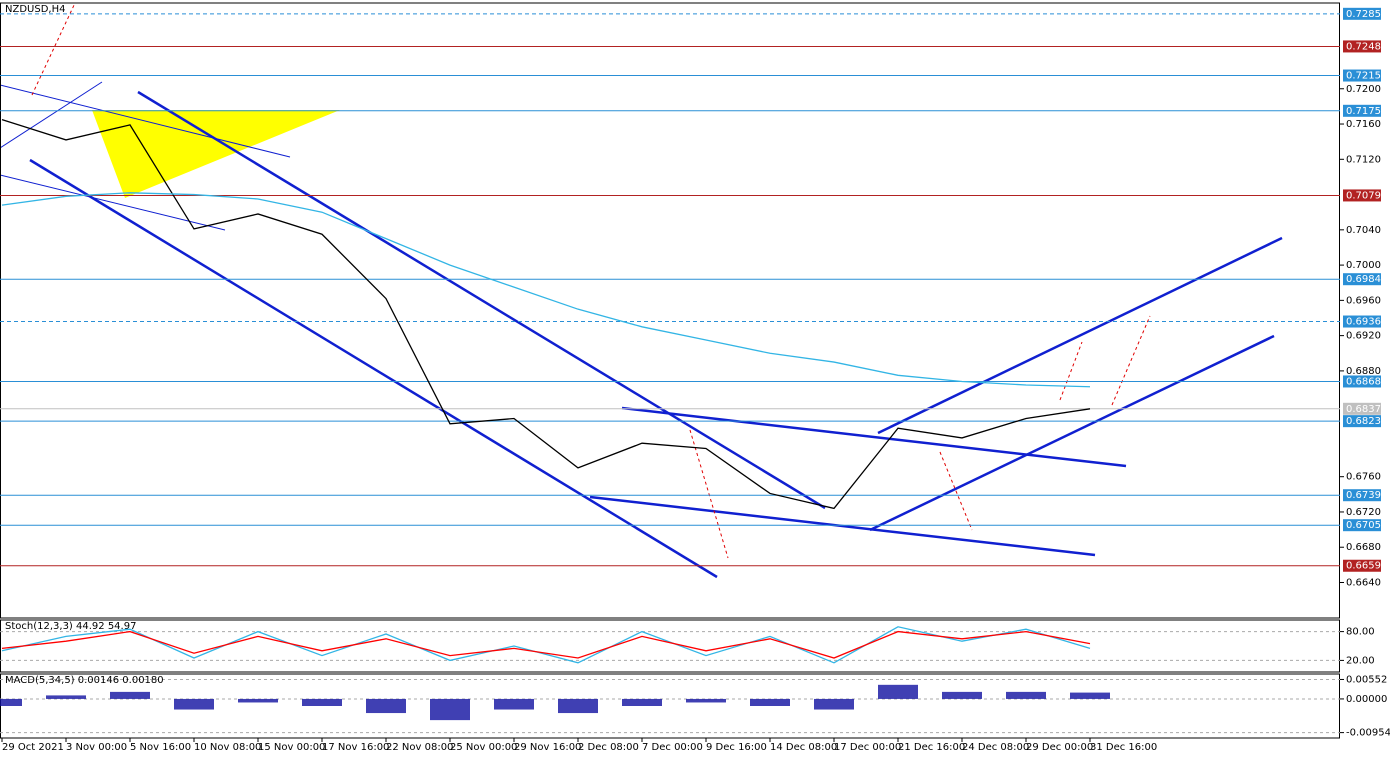 This screenshot has height=757, width=1390. Describe the element at coordinates (690, 321) in the screenshot. I see `price-level: 0.6936` at that location.